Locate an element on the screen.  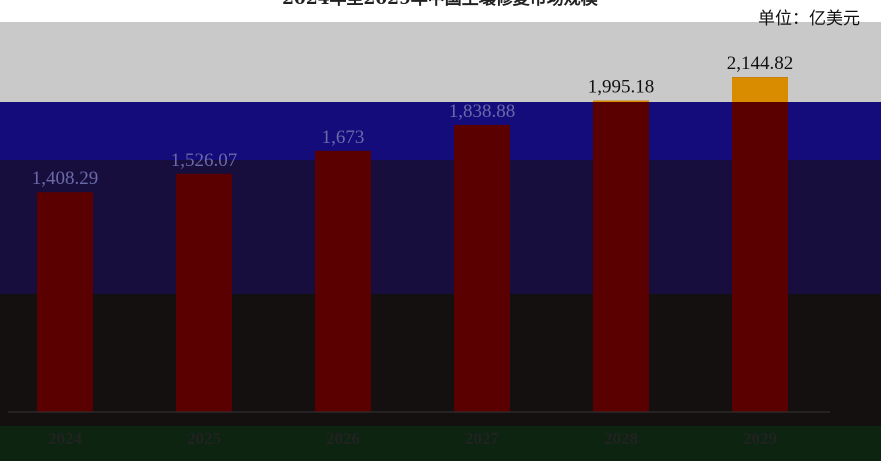
x-tick-label-2025: 2025 is located at coordinates (204, 438).